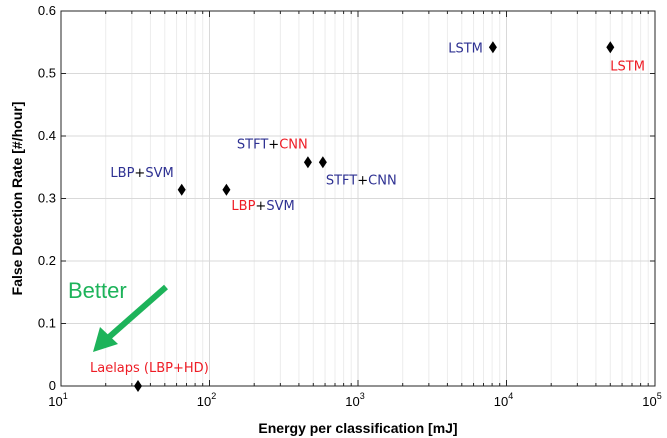 The width and height of the screenshot is (667, 438). I want to click on x-axis-title: Energy per classification [mJ], so click(357, 428).